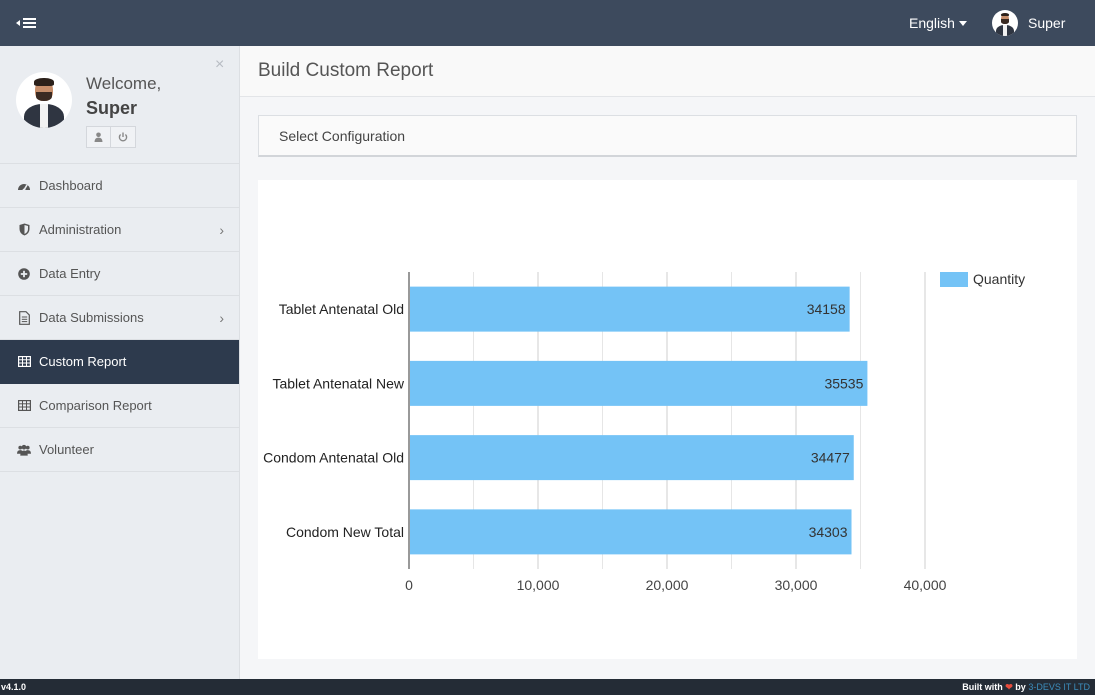 This screenshot has height=695, width=1095. Describe the element at coordinates (220, 64) in the screenshot. I see `close-icon: ×` at that location.